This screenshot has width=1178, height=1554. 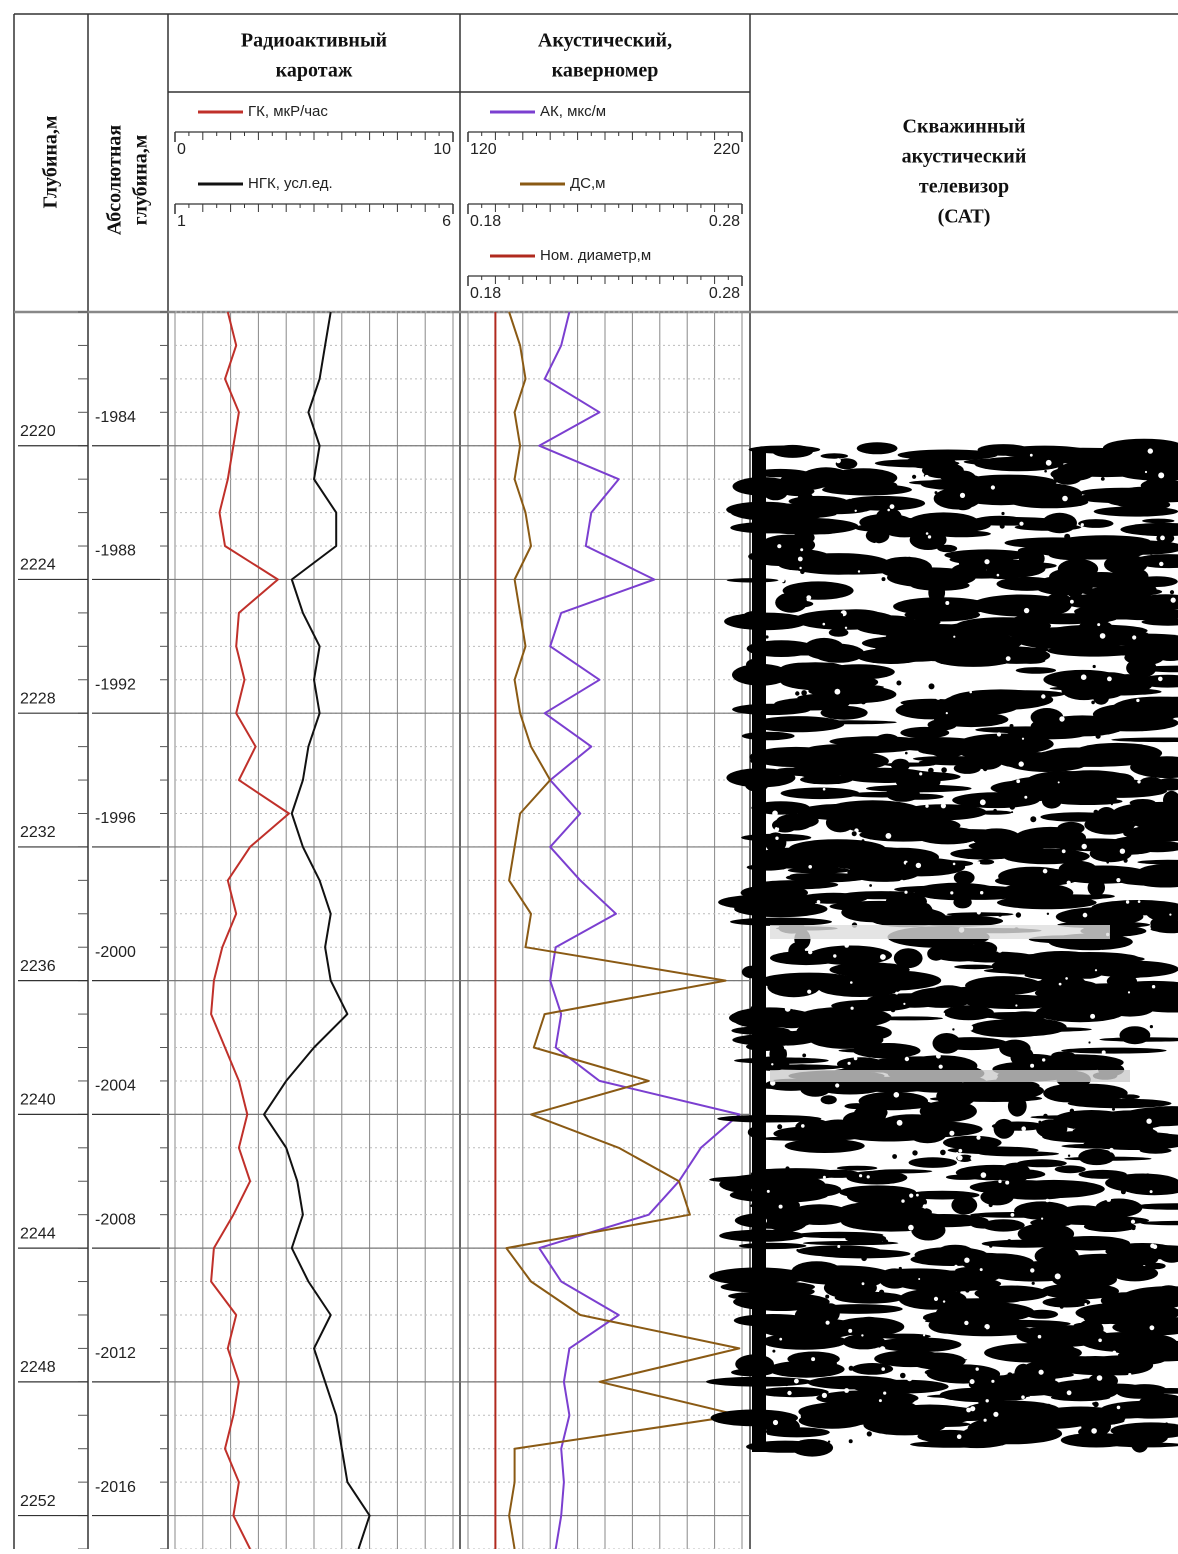 I want to click on image-band, so click(x=940, y=932).